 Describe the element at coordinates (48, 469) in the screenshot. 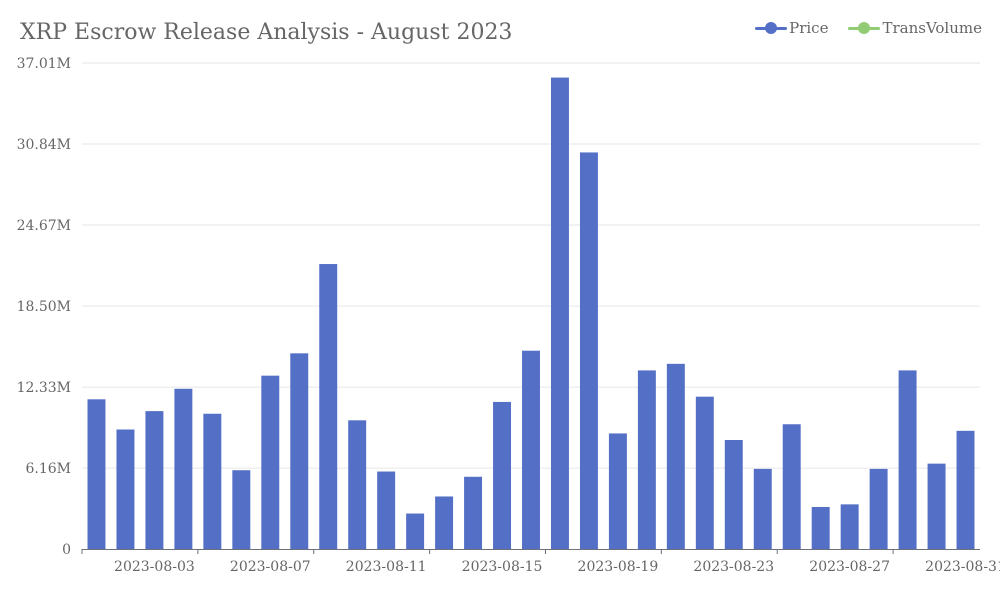

I see `y-tick-label: 6.16M` at that location.